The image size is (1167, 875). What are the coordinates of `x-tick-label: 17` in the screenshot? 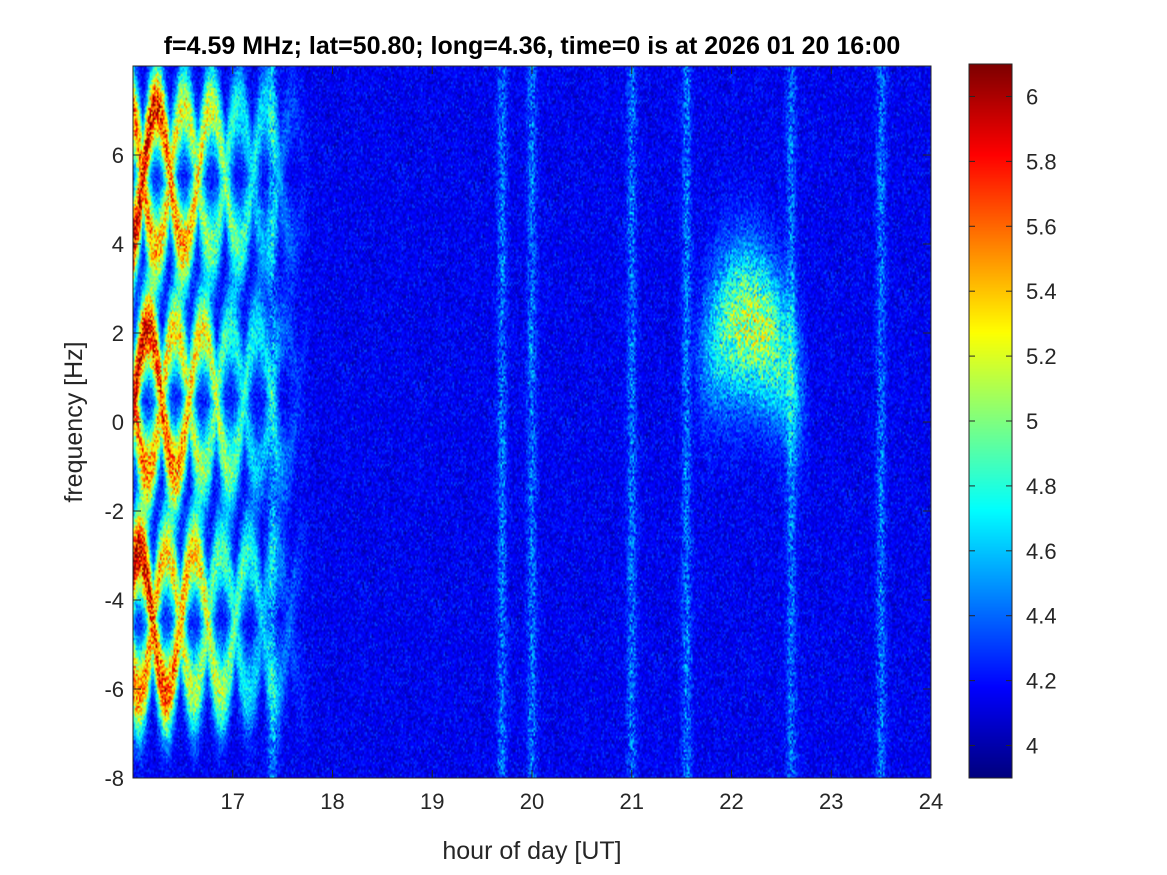 It's located at (233, 801).